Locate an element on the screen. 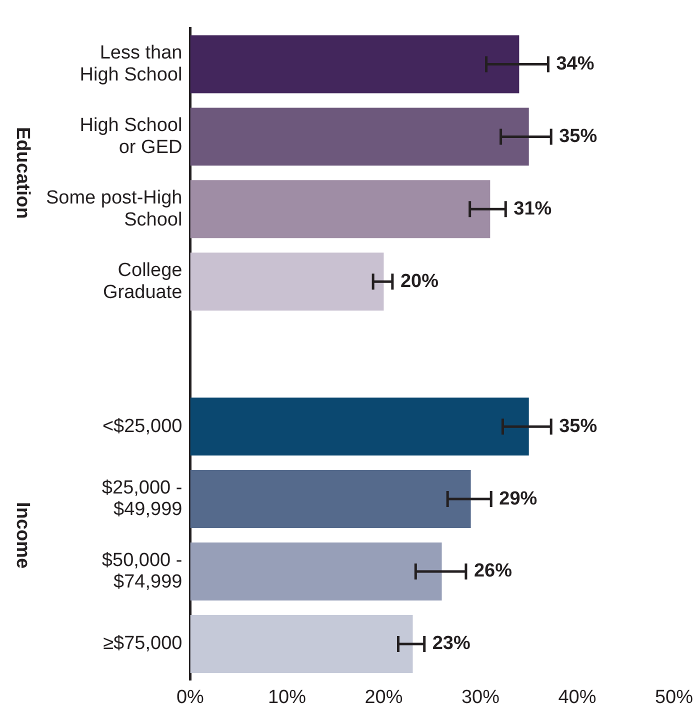 The width and height of the screenshot is (699, 719). y-tick-label: ≥$75,000 is located at coordinates (142, 643).